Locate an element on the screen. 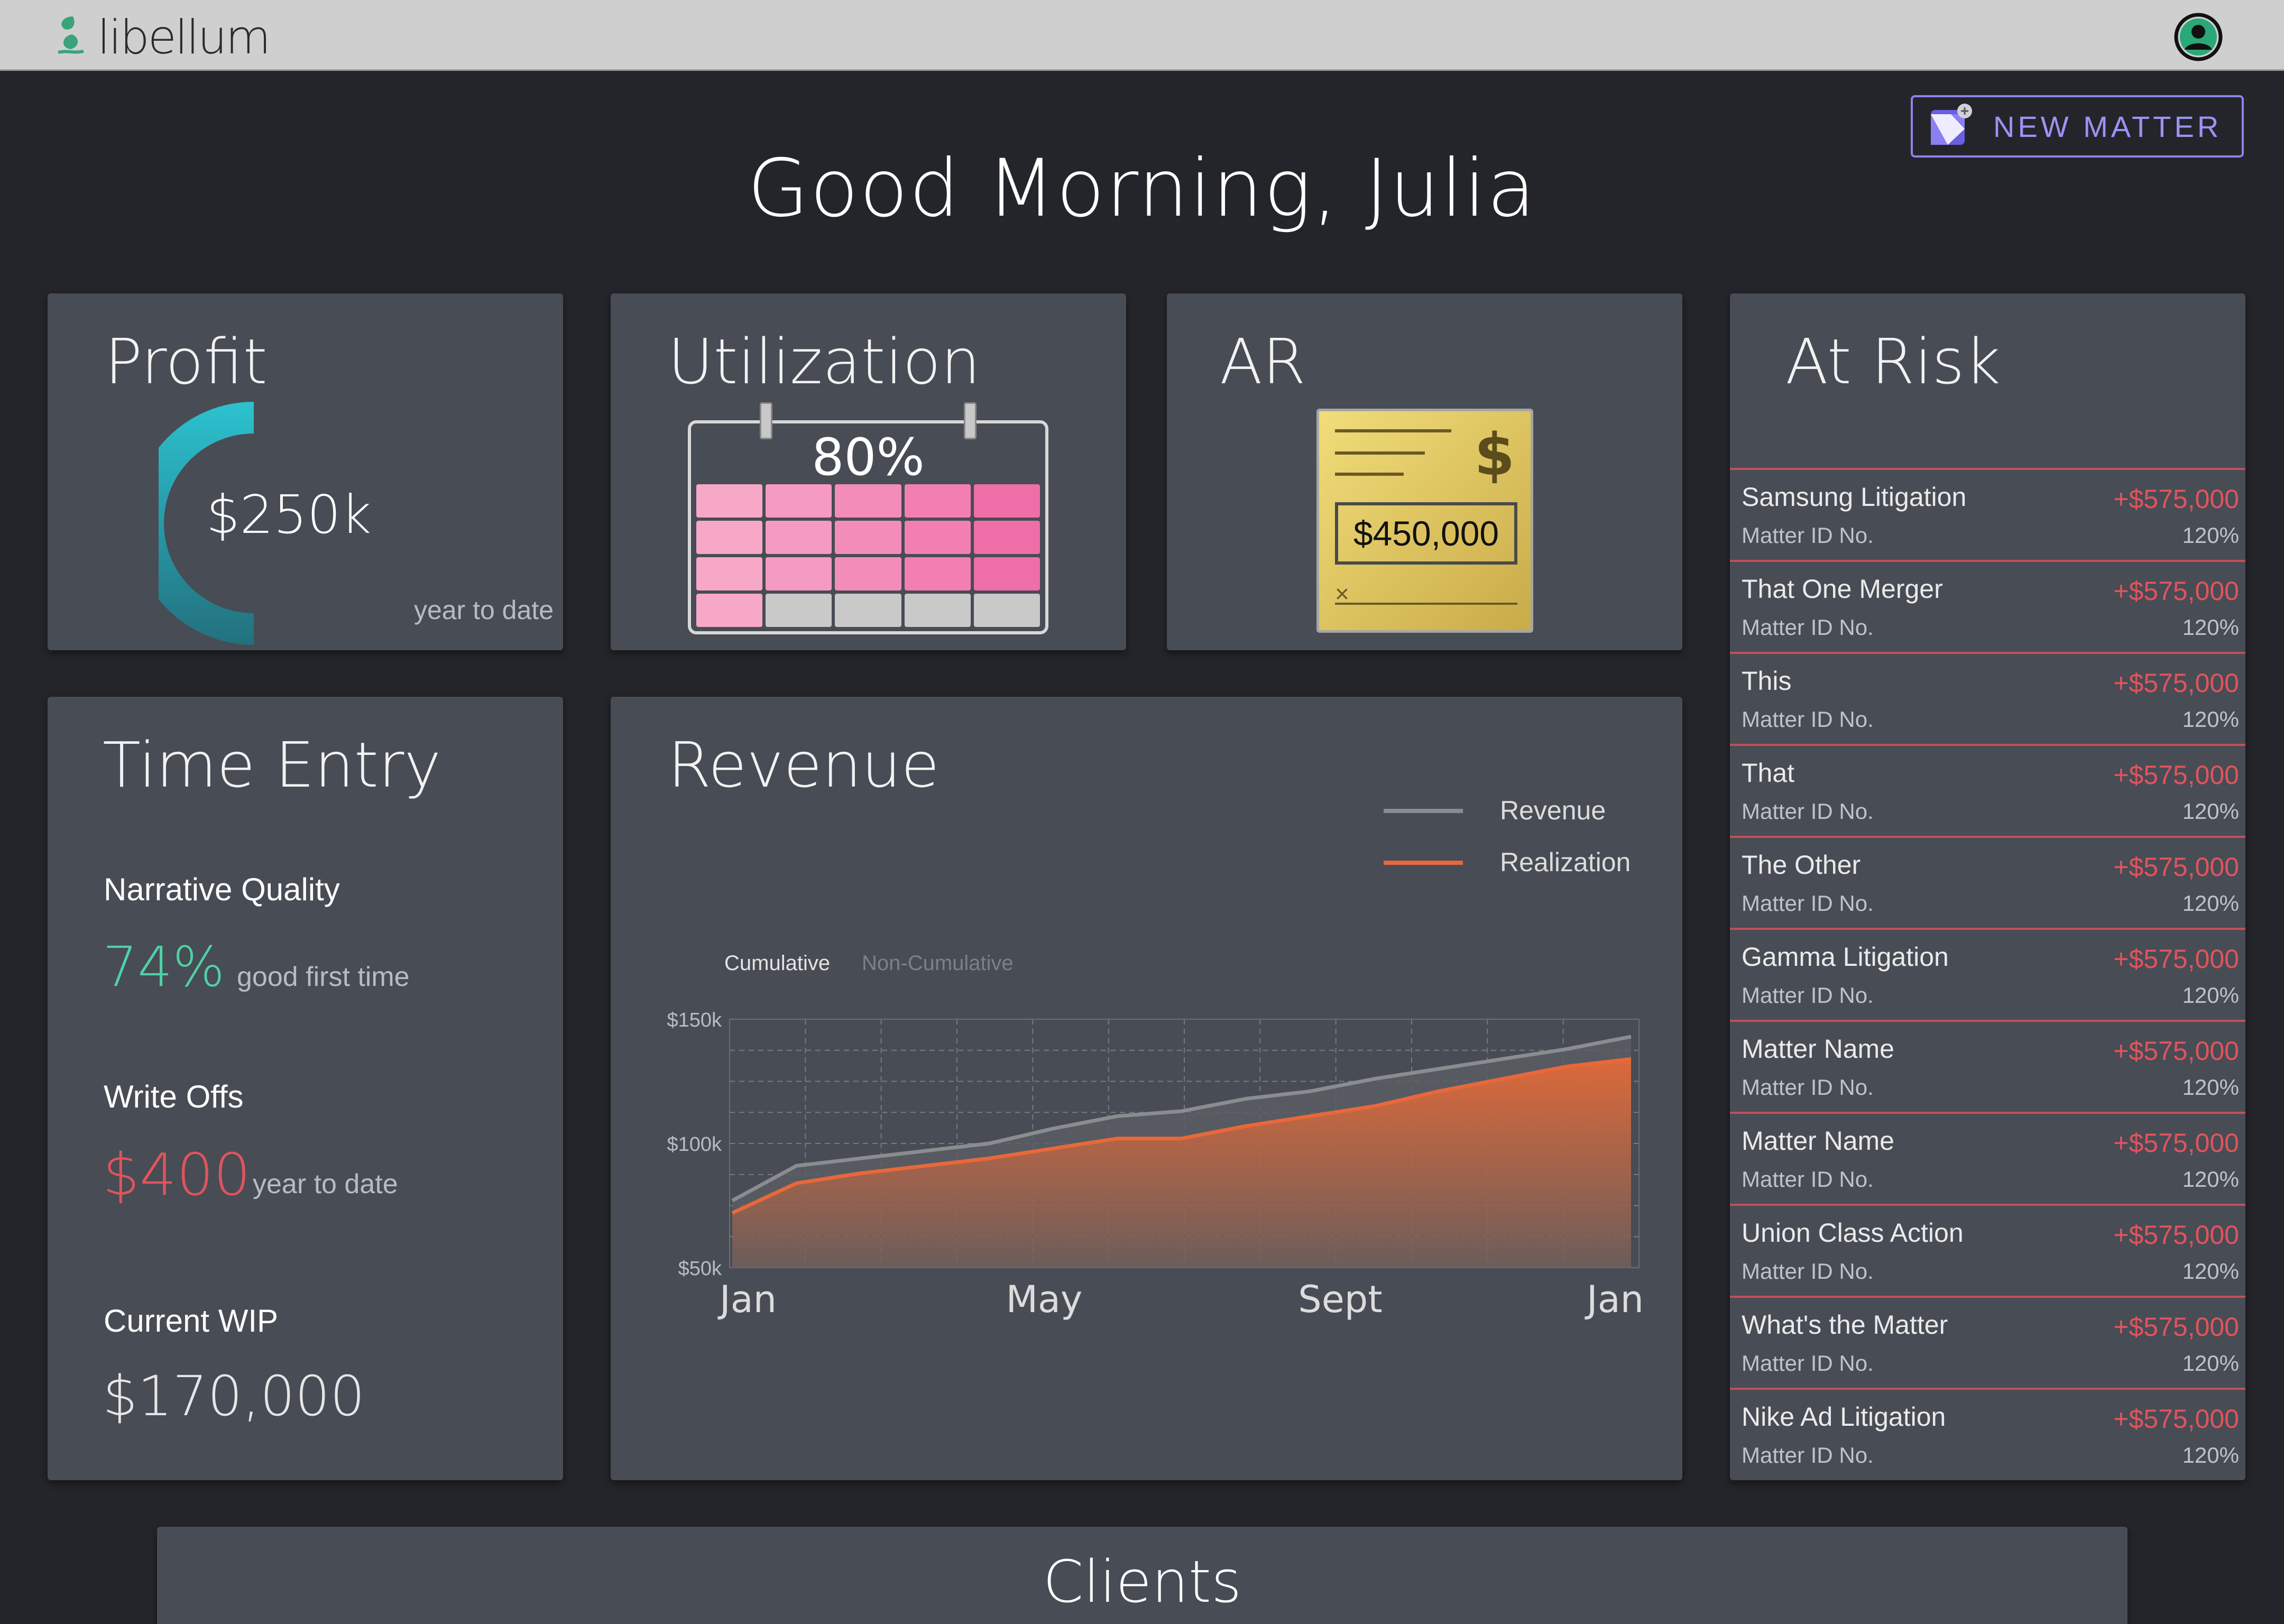 This screenshot has height=1624, width=2284. at-risk-matter-name: Union Class Action is located at coordinates (1853, 1233).